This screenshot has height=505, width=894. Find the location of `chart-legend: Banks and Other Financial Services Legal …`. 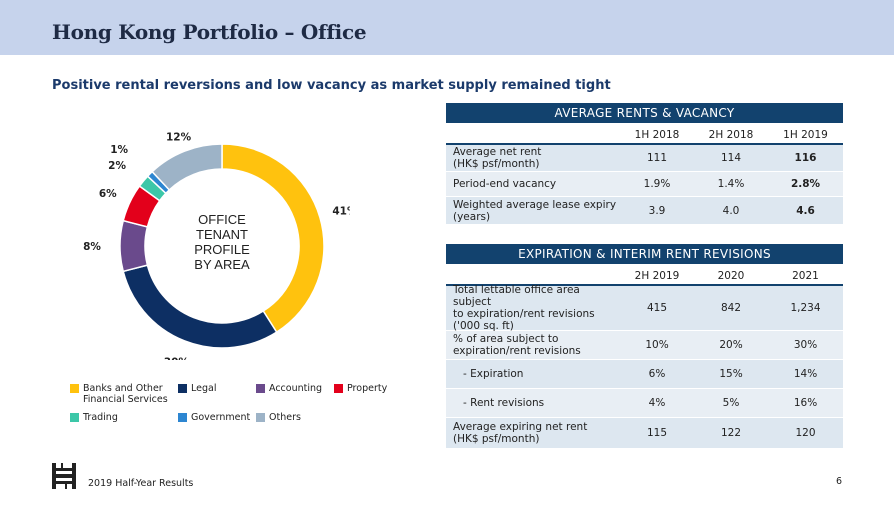

chart-legend: Banks and Other Financial Services Legal … is located at coordinates (235, 408).